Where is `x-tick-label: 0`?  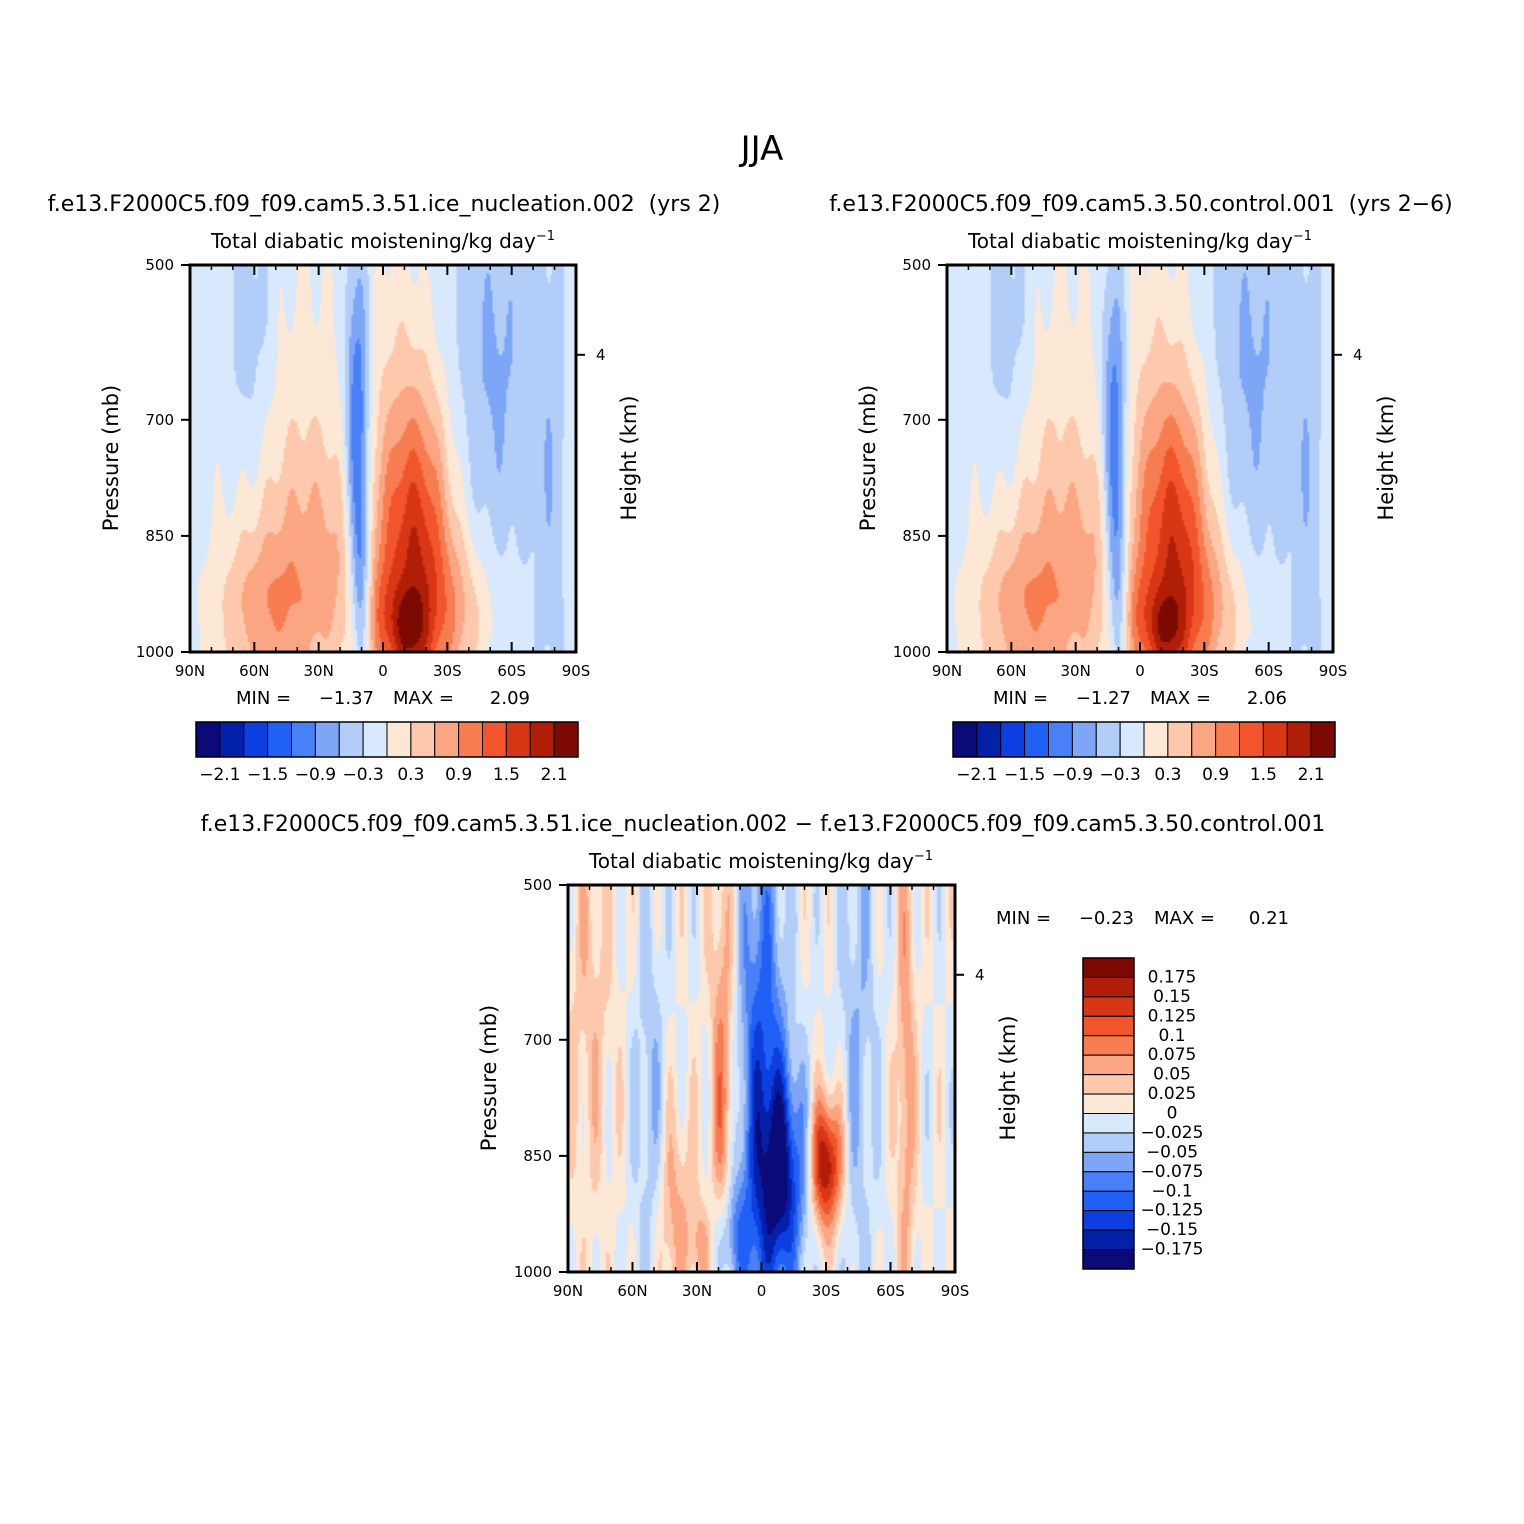
x-tick-label: 0 is located at coordinates (1140, 671).